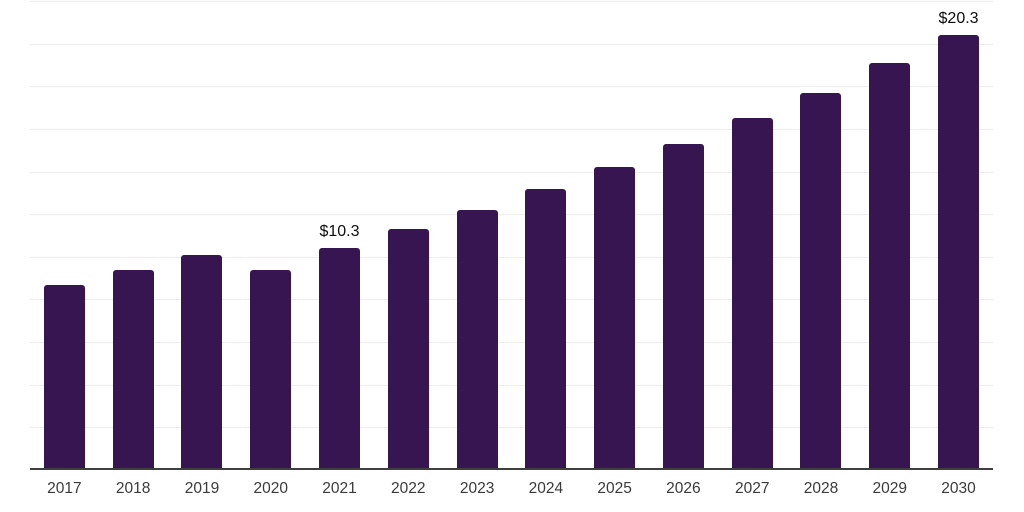 This screenshot has width=1024, height=512. I want to click on bar-group-2021: $10.3, so click(339, 234).